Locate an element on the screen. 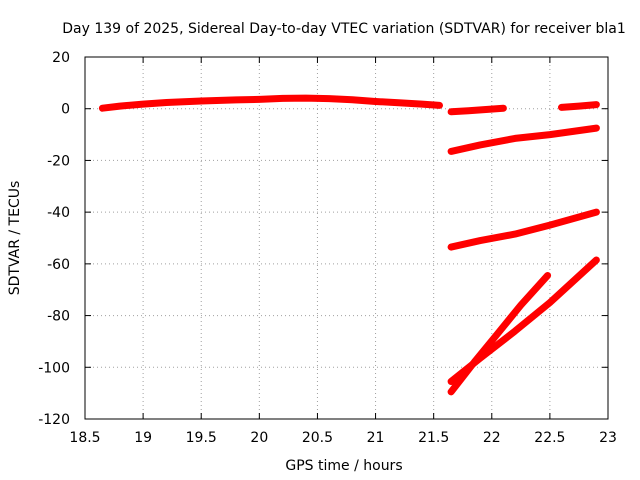 The image size is (640, 480). x-tick-label: 22 is located at coordinates (492, 438).